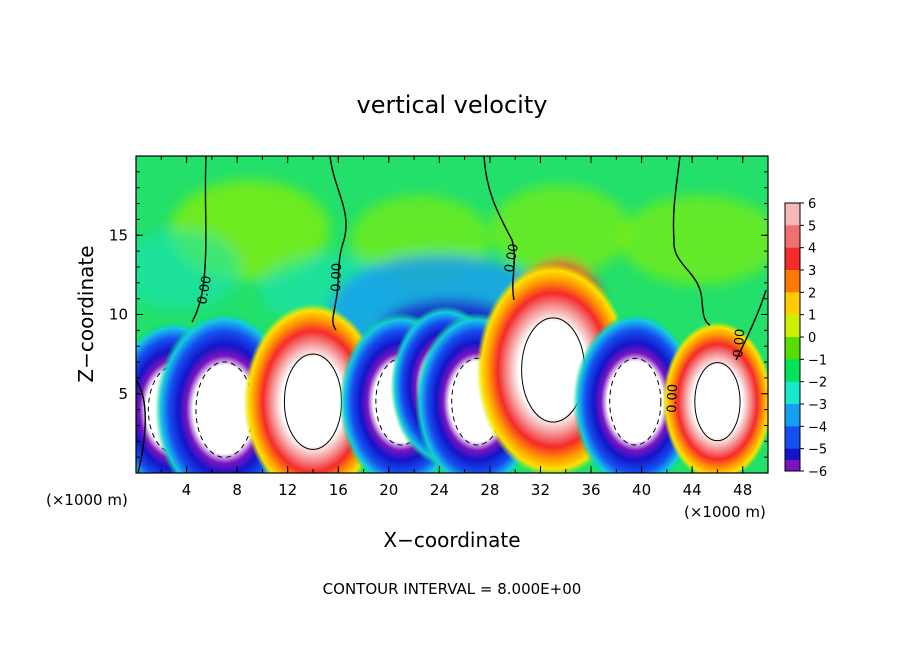 This screenshot has width=904, height=654. I want to click on colorbar-label-10: −4, so click(817, 427).